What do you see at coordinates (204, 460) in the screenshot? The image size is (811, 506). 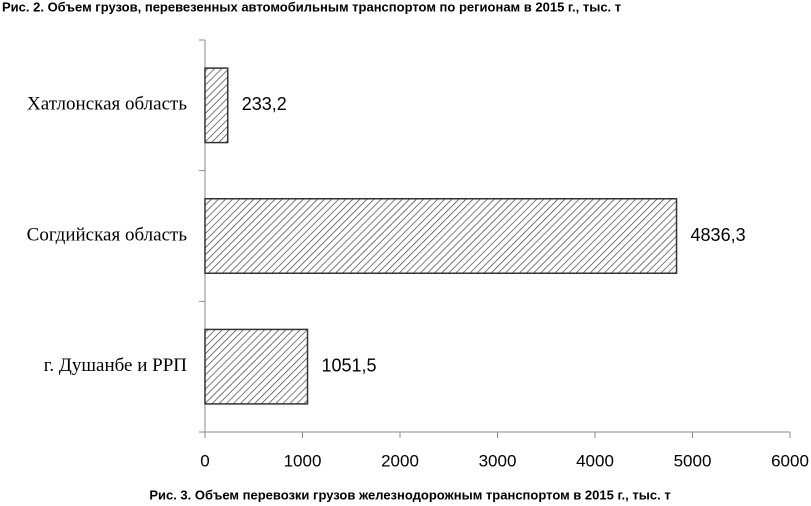 I see `x-tick-label: 0` at bounding box center [204, 460].